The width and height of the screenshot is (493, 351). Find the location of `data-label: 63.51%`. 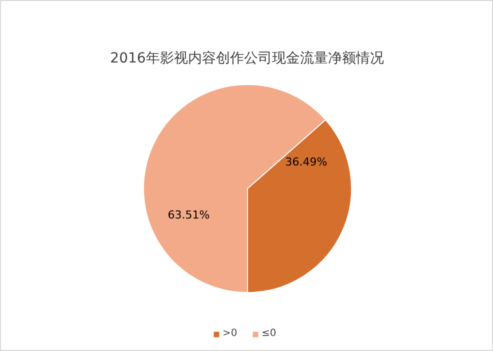

data-label: 63.51% is located at coordinates (189, 215).